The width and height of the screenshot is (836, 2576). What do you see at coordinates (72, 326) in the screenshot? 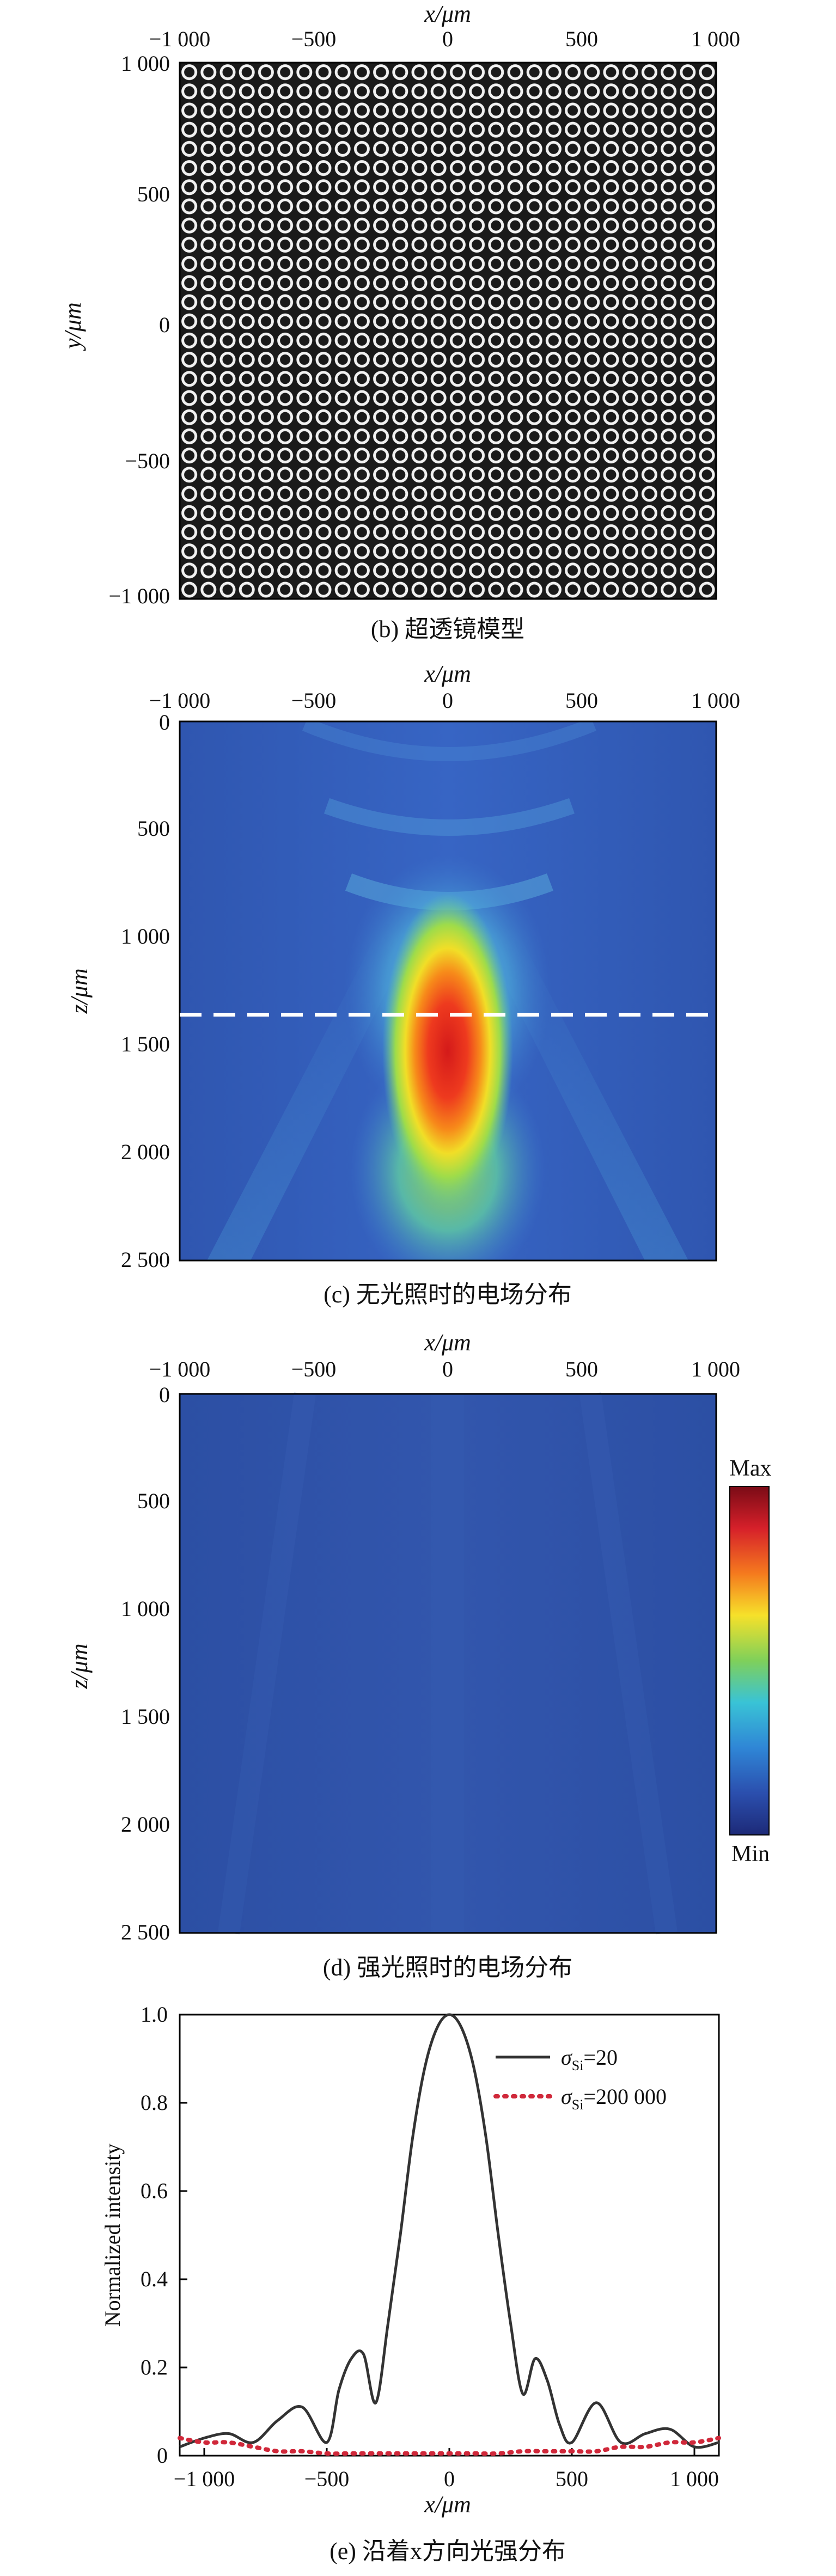
I see `panel-b-y-axis-label: y/μm` at bounding box center [72, 326].